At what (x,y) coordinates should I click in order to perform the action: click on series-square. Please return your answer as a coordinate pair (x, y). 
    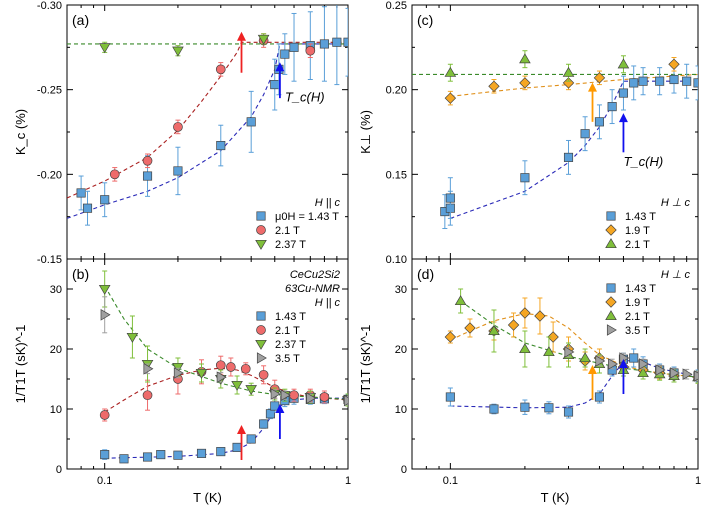
    Looking at the image, I should click on (571, 383).